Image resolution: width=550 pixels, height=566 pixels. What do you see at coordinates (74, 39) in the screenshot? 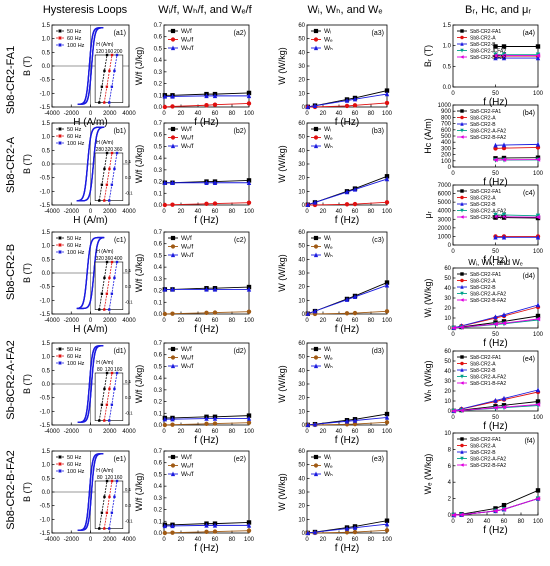
I see `legend-item: 60 Hz` at bounding box center [74, 39].